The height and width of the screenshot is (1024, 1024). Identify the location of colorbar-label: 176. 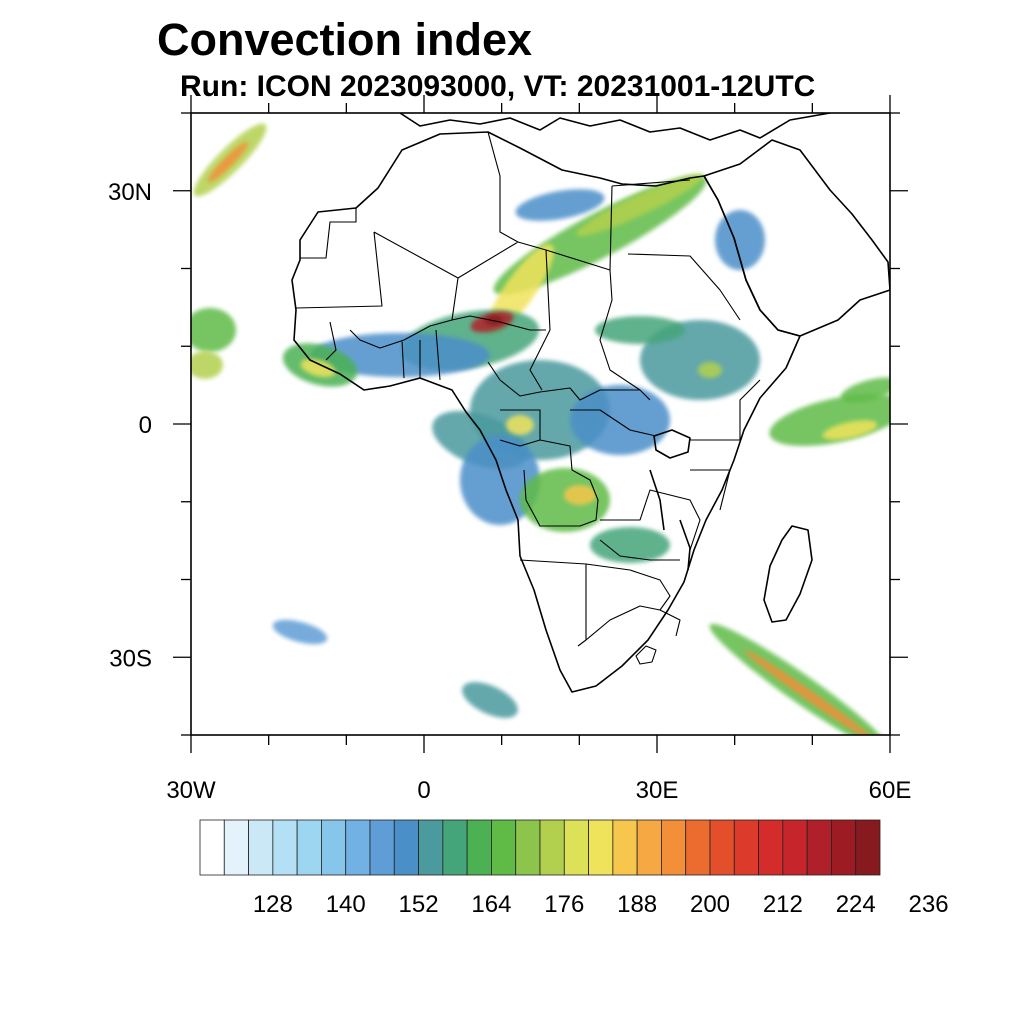
(564, 904).